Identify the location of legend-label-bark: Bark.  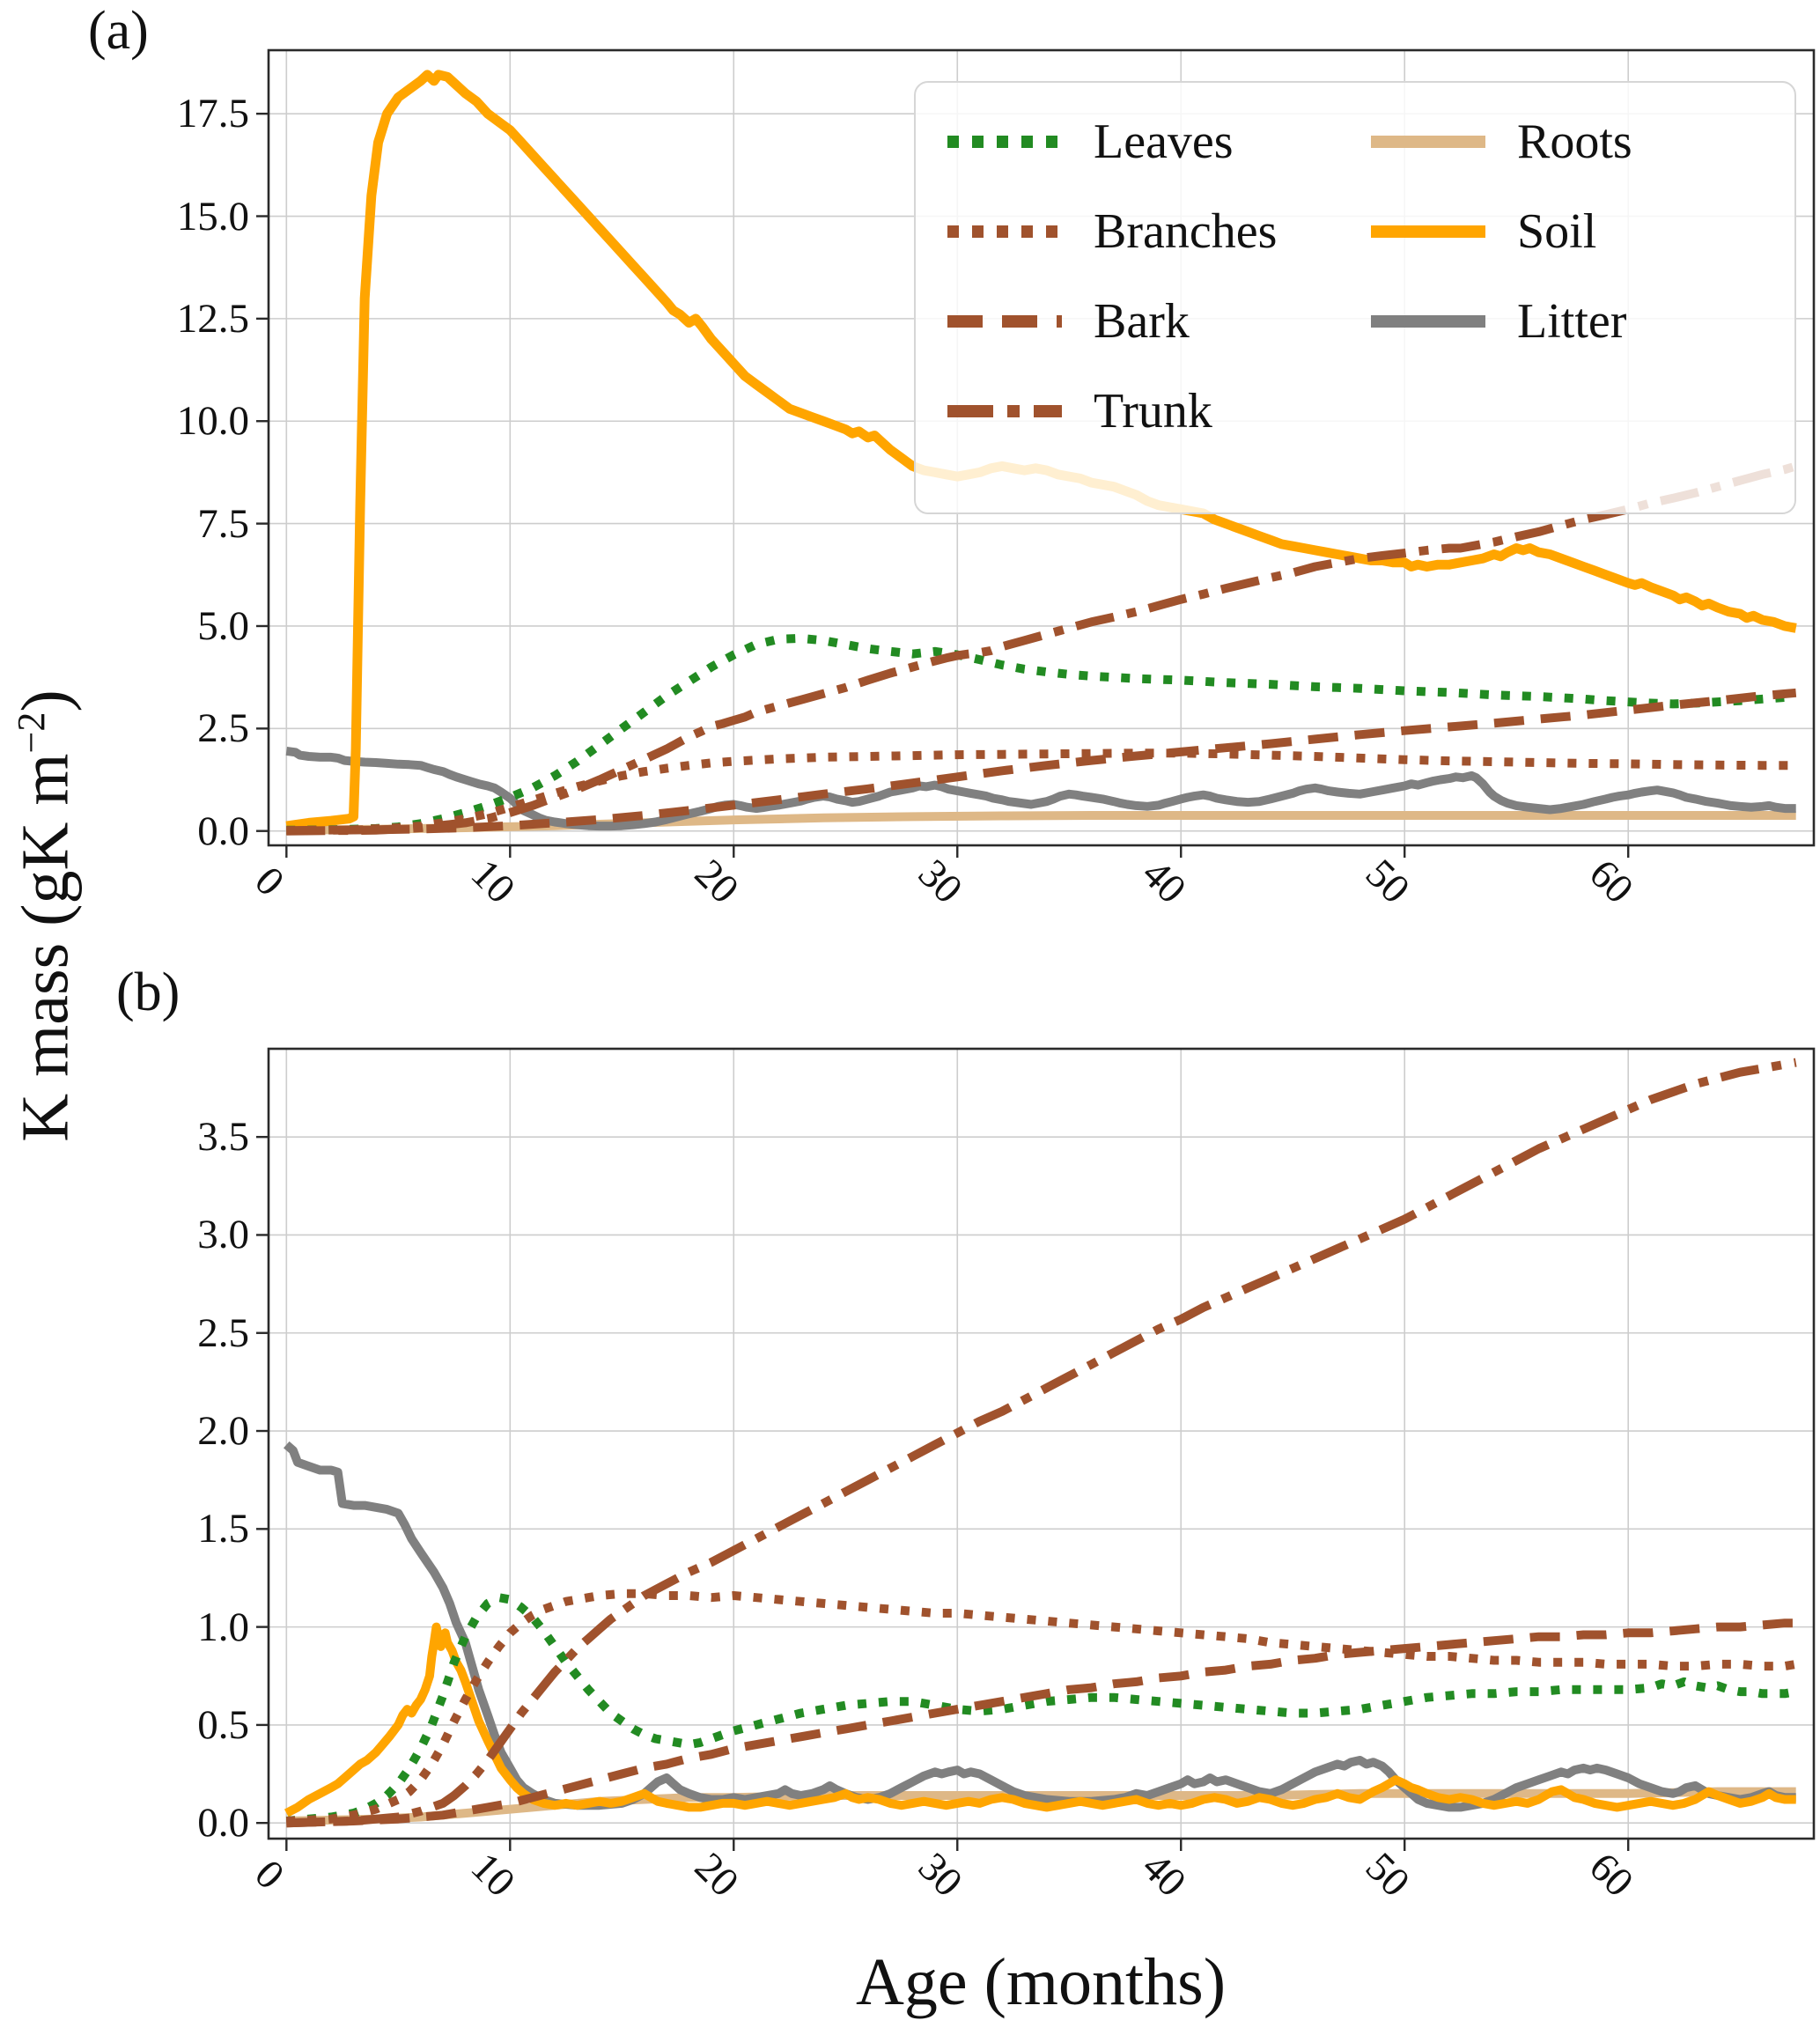
(1142, 321).